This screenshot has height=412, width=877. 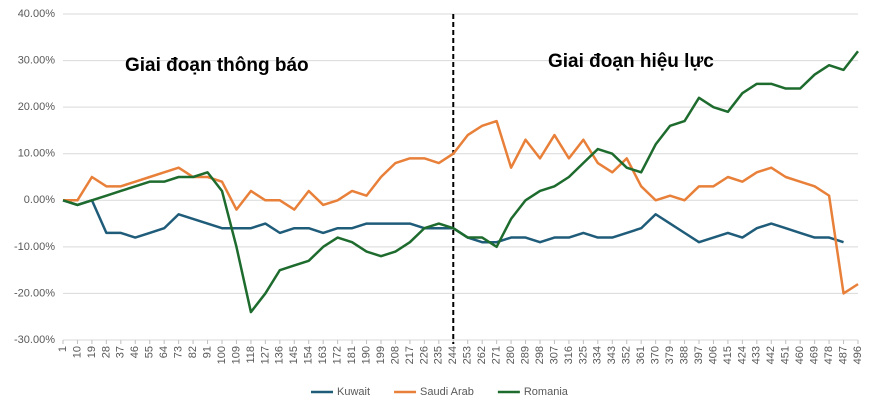 I want to click on x-tick-label: 217, so click(x=410, y=355).